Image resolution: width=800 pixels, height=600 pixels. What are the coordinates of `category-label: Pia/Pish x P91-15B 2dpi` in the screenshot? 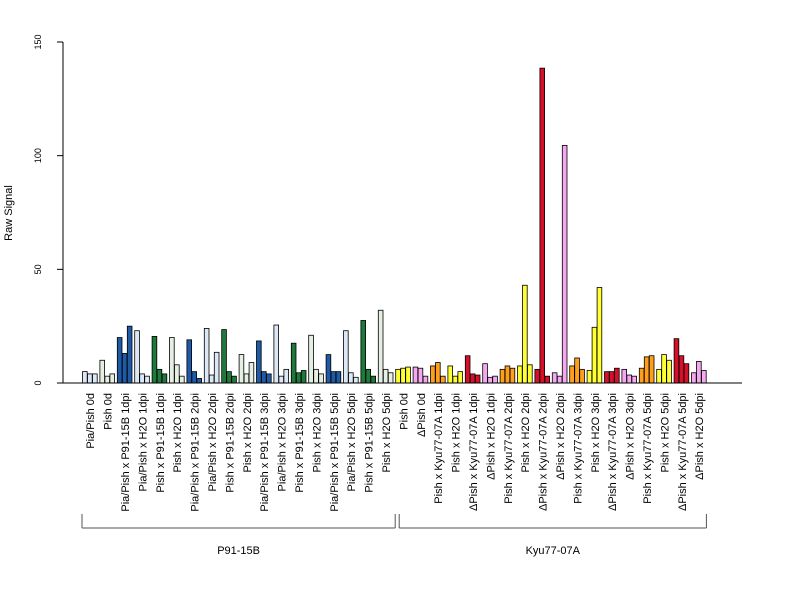 It's located at (196, 452).